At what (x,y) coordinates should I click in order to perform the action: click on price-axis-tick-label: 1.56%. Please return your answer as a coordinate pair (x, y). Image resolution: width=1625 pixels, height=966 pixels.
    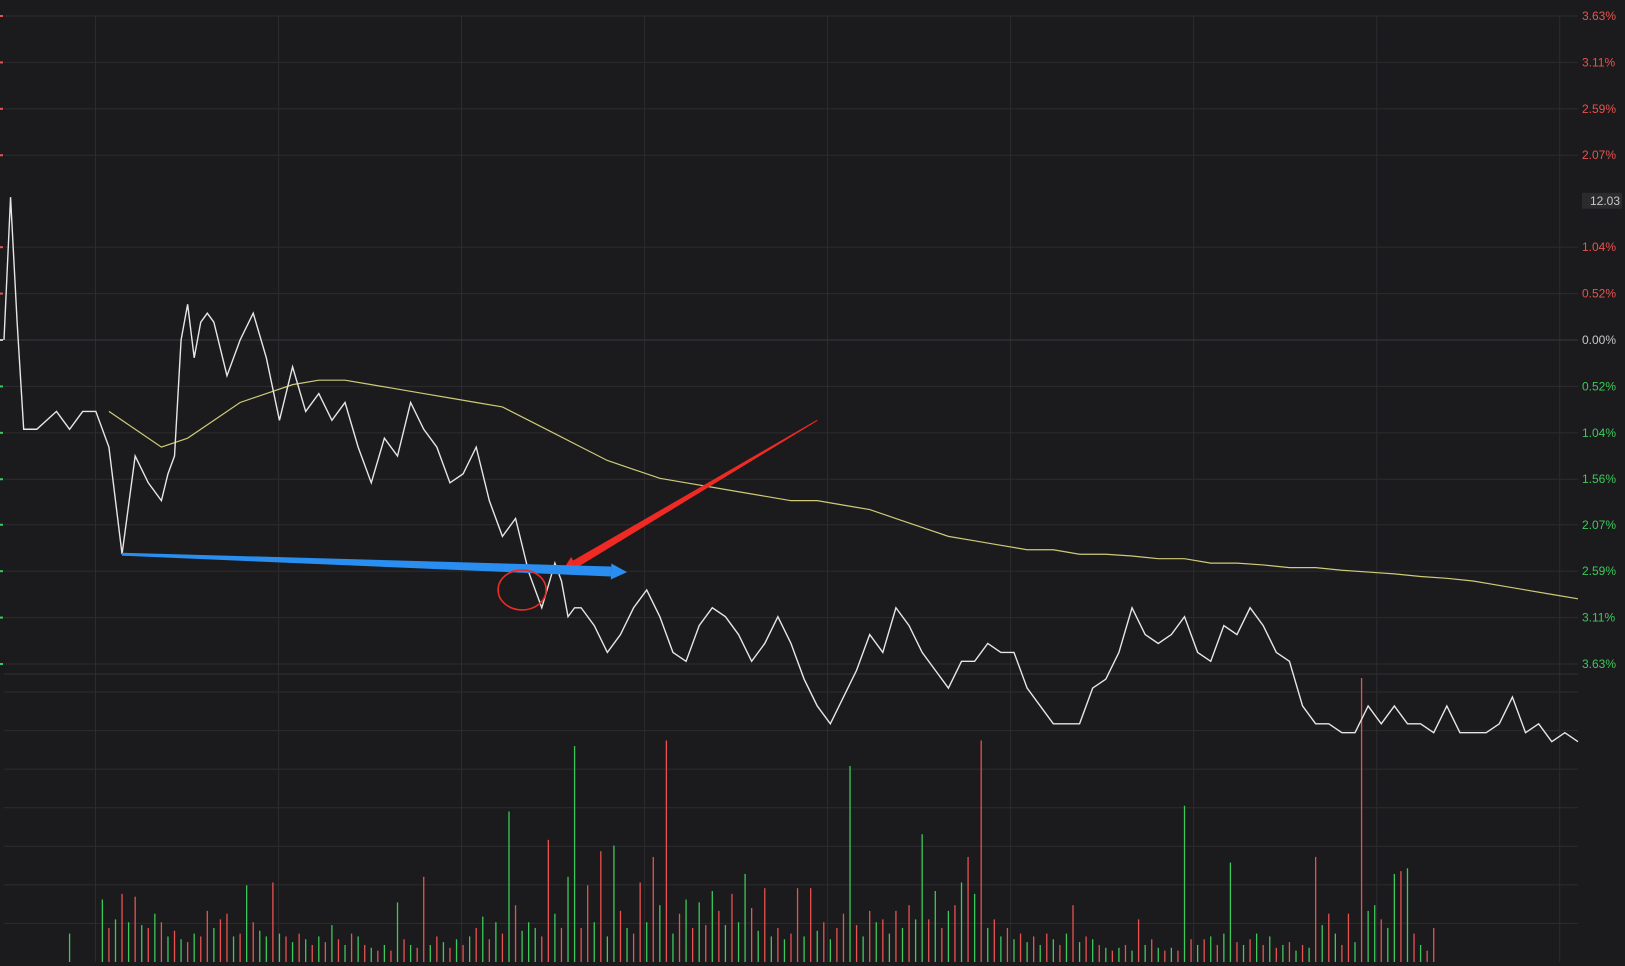
    Looking at the image, I should click on (1599, 479).